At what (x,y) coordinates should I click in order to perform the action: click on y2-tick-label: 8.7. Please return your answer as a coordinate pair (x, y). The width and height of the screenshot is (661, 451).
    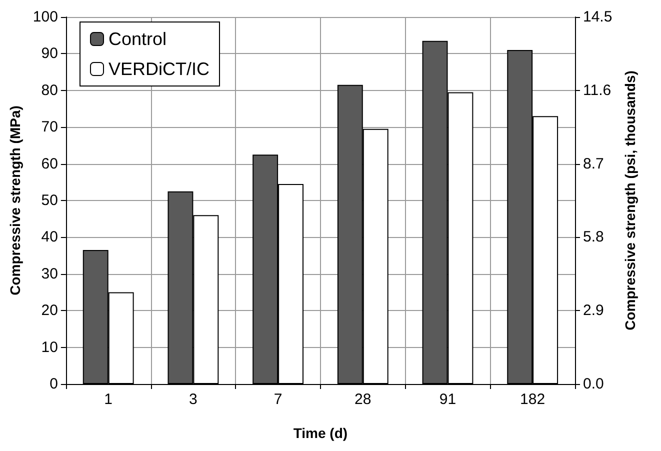
    Looking at the image, I should click on (593, 163).